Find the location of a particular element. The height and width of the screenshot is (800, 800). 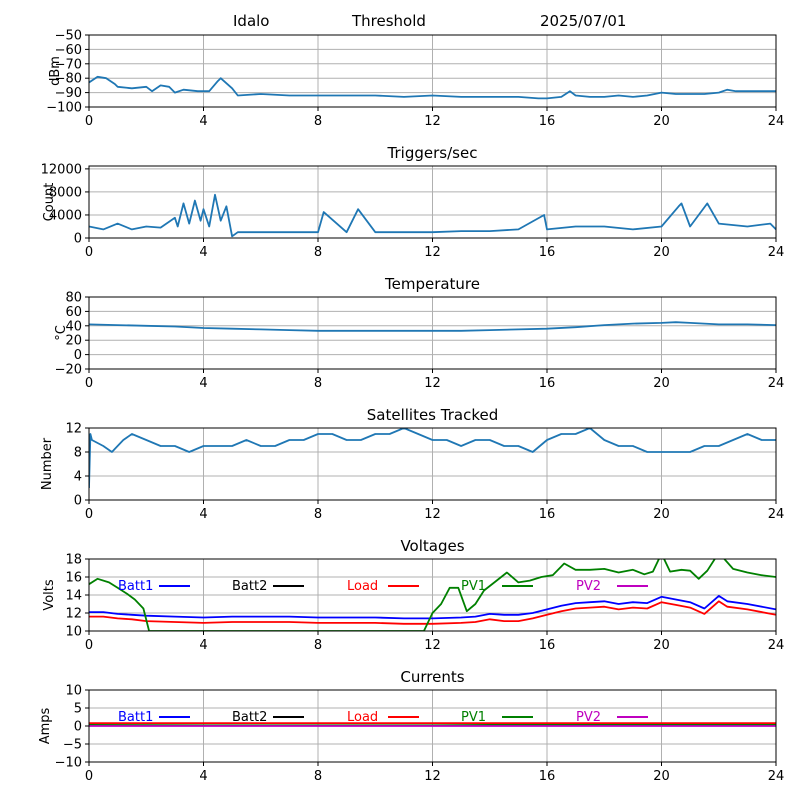

y-tick-label: −100 is located at coordinates (64, 108).